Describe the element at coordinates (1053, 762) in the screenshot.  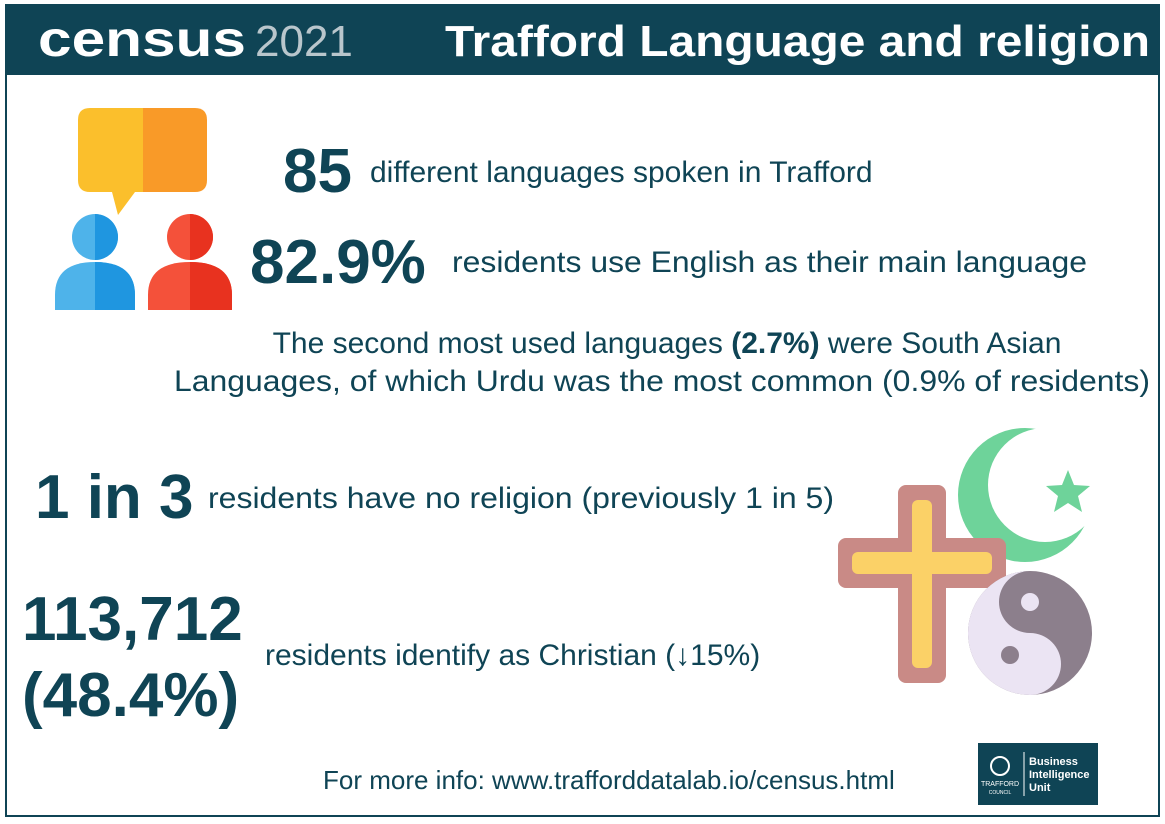
I see `logo-line: Business` at that location.